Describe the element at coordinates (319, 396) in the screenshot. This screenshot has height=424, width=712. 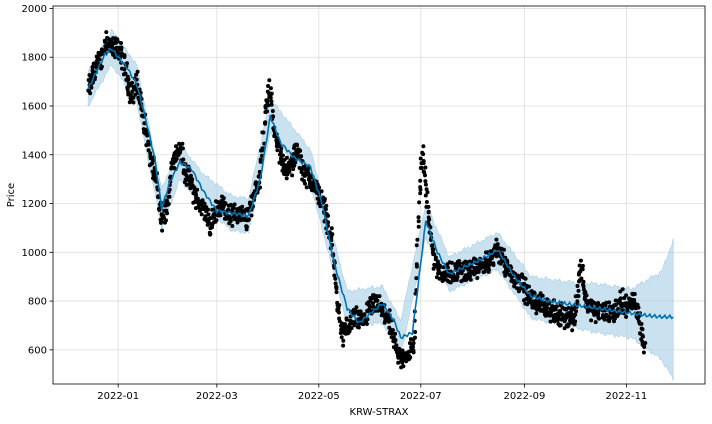
I see `x-tick-label: 2022-05` at that location.